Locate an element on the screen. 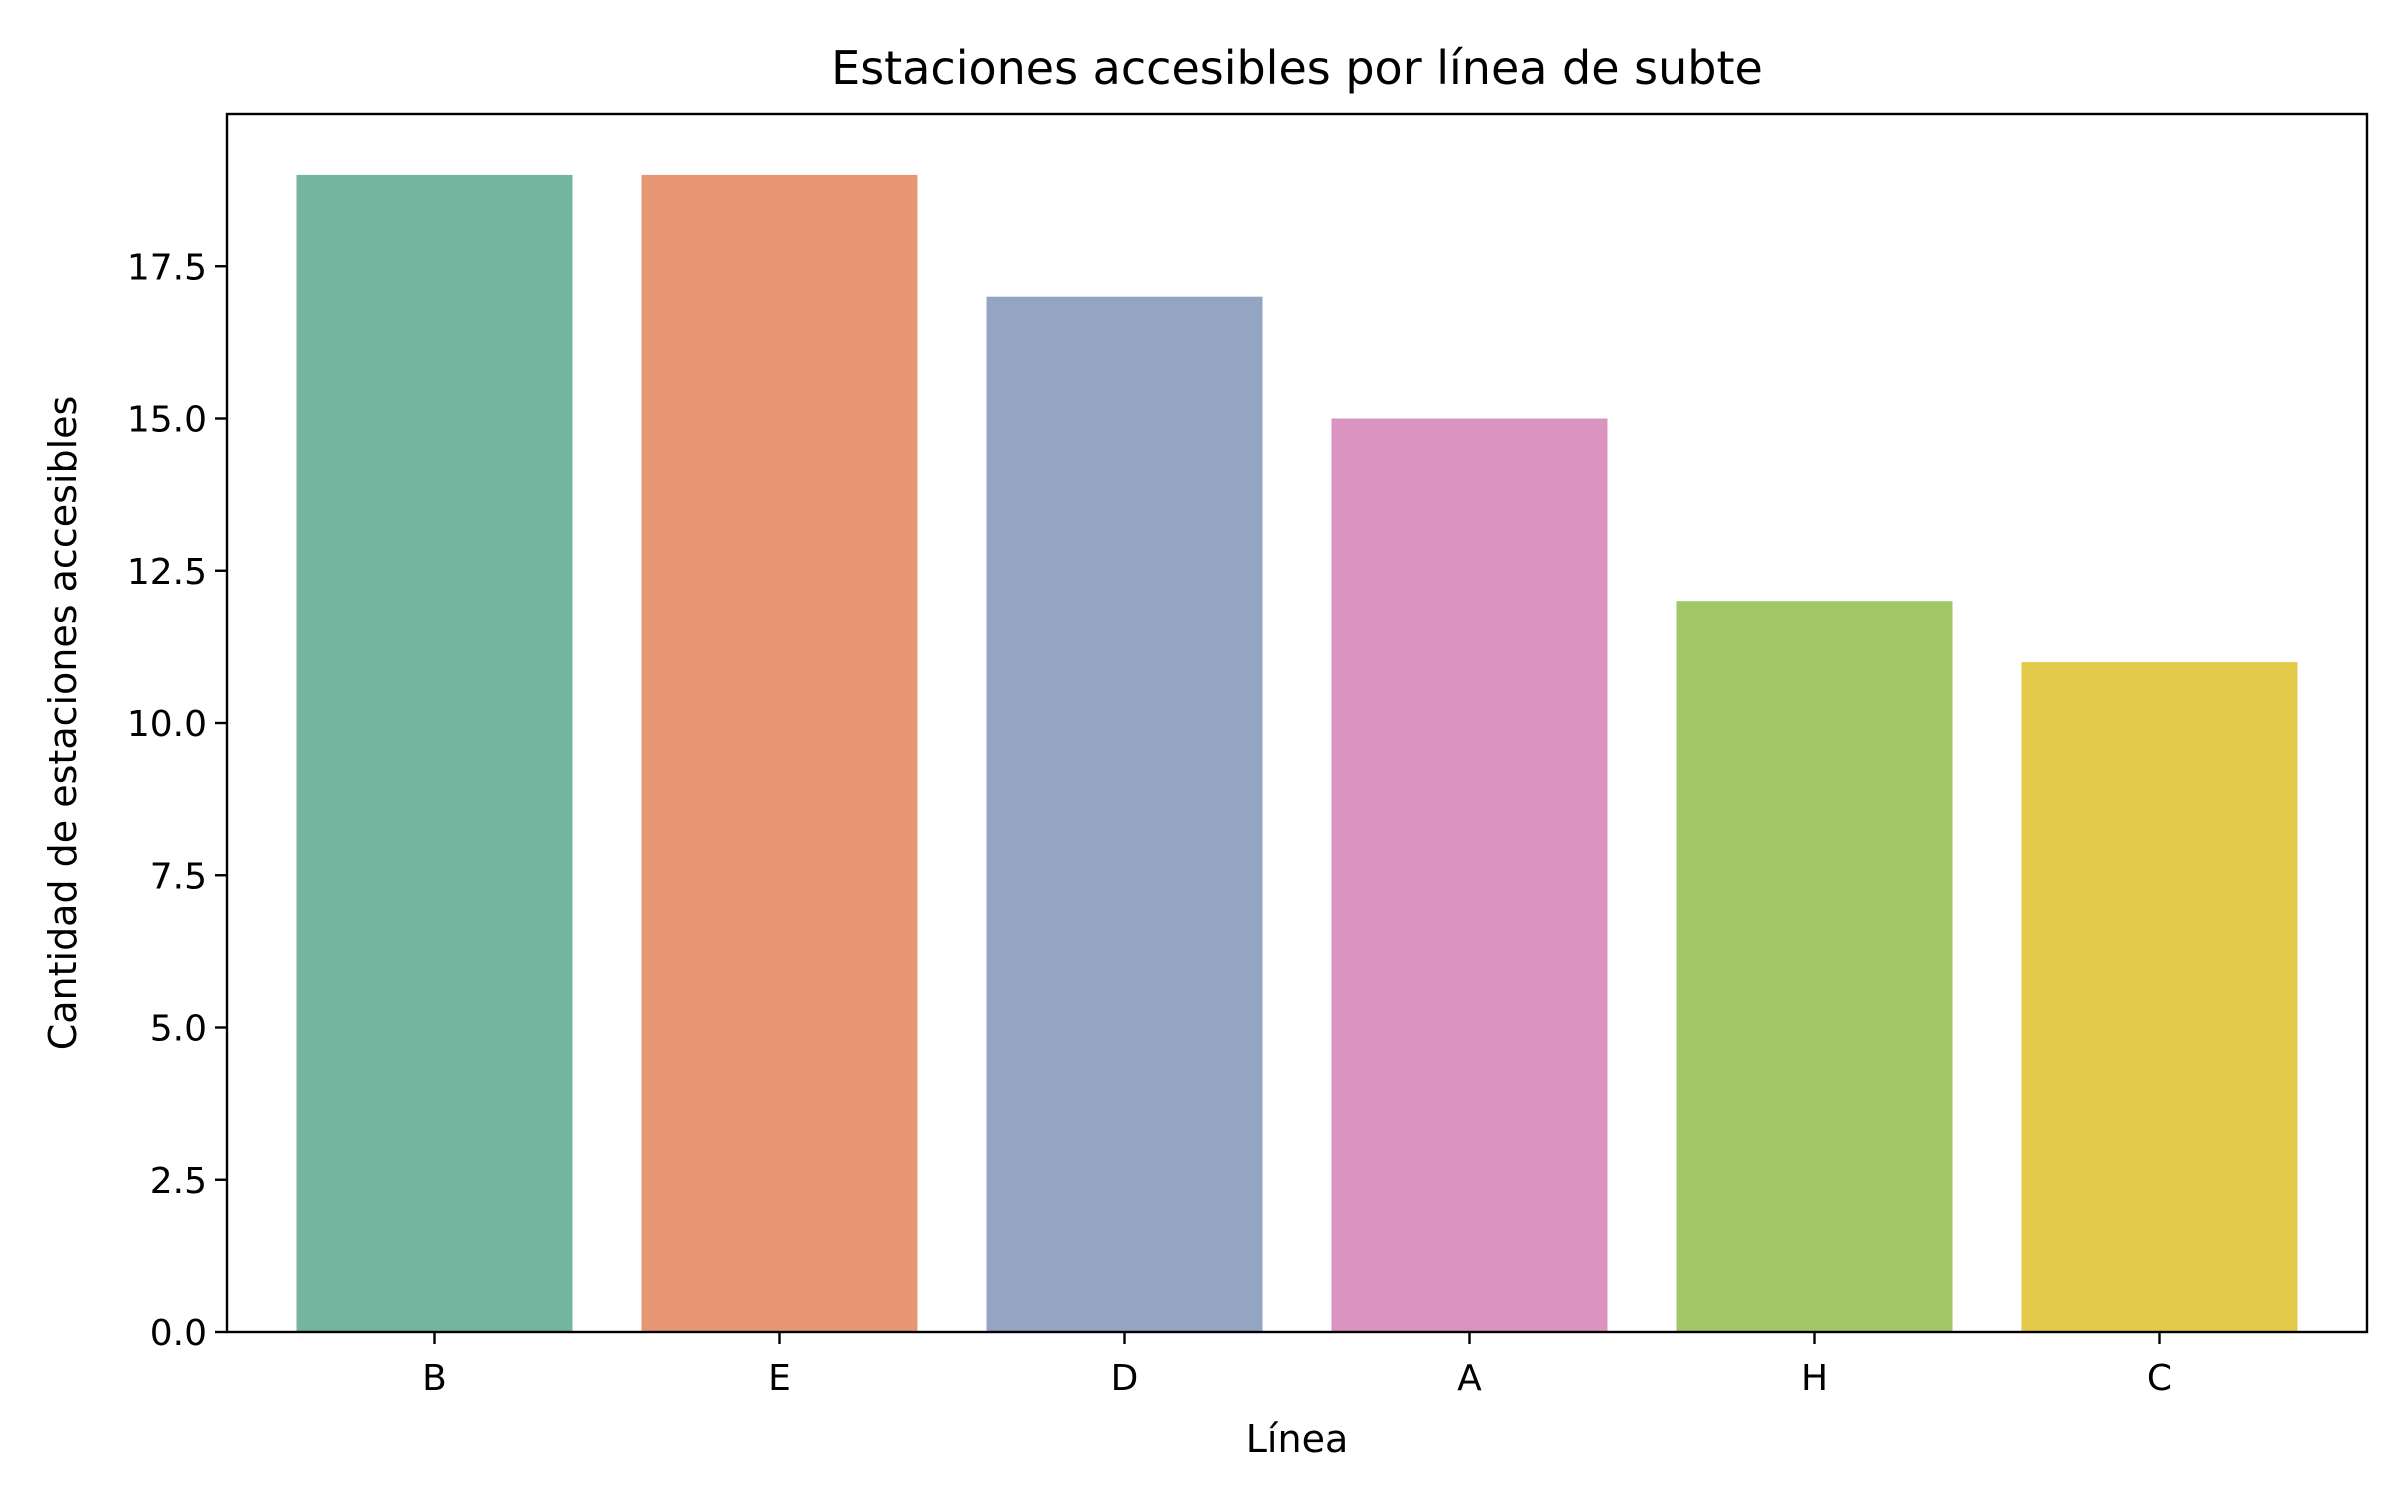 The width and height of the screenshot is (2400, 1504). y-tick-label: 15.0 is located at coordinates (167, 420).